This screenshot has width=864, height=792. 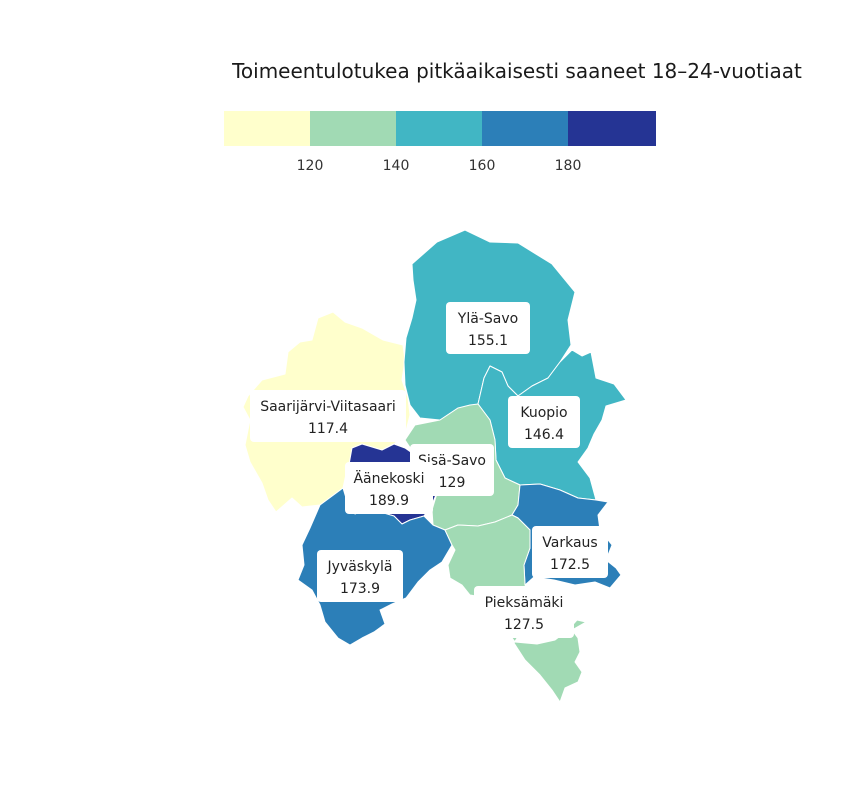 What do you see at coordinates (570, 565) in the screenshot?
I see `region-value: 172.5` at bounding box center [570, 565].